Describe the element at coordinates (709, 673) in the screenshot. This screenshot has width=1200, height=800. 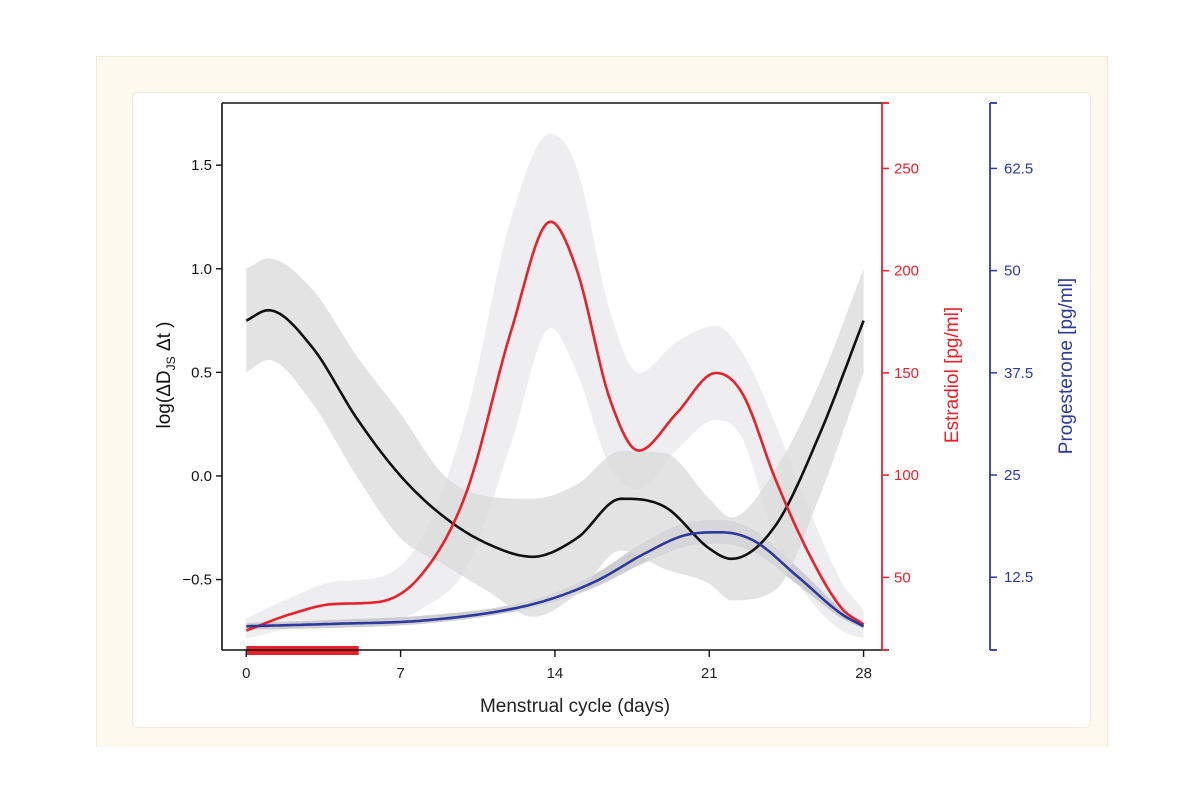
I see `x-tick-label: 21` at that location.